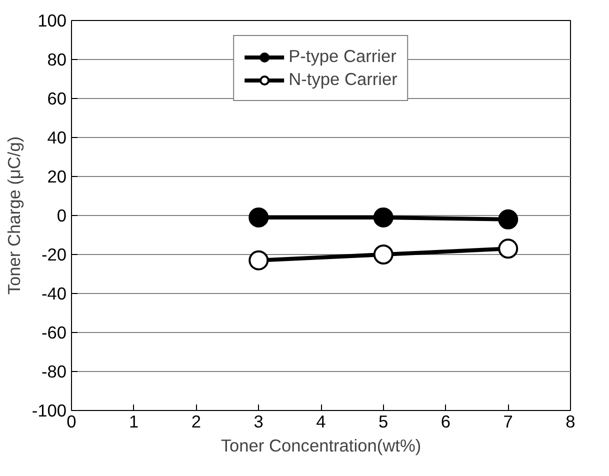  I want to click on y-axis-title: Toner Charge (μC/g), so click(14, 215).